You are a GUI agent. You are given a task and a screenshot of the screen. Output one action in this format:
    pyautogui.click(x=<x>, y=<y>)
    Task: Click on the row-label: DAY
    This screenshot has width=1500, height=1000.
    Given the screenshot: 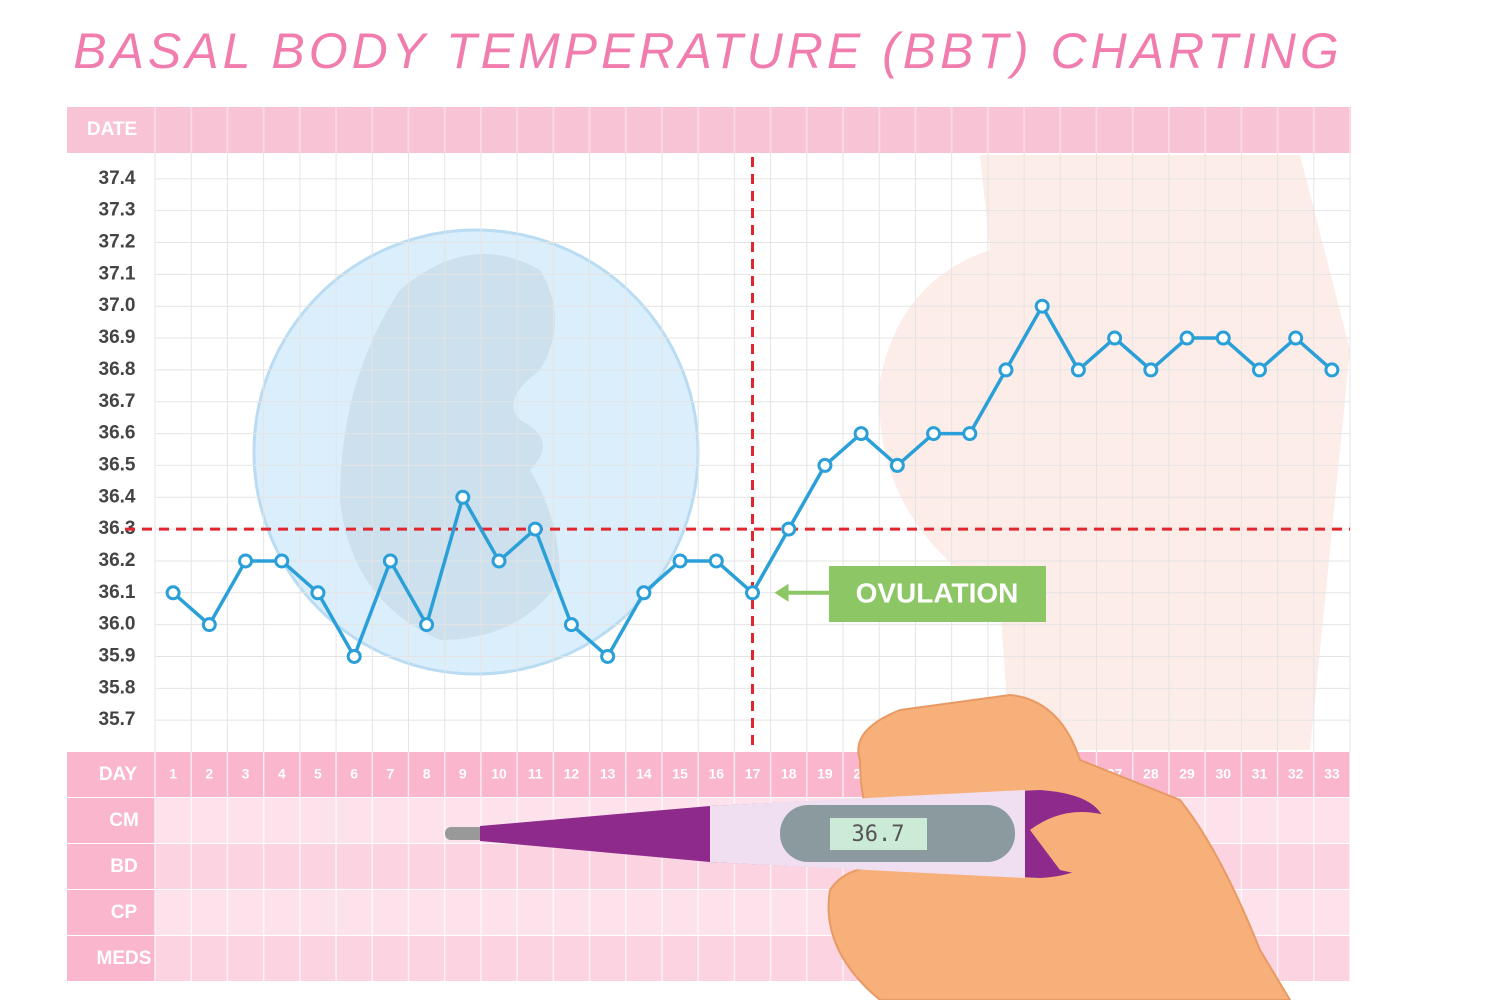 What is the action you would take?
    pyautogui.click(x=118, y=774)
    